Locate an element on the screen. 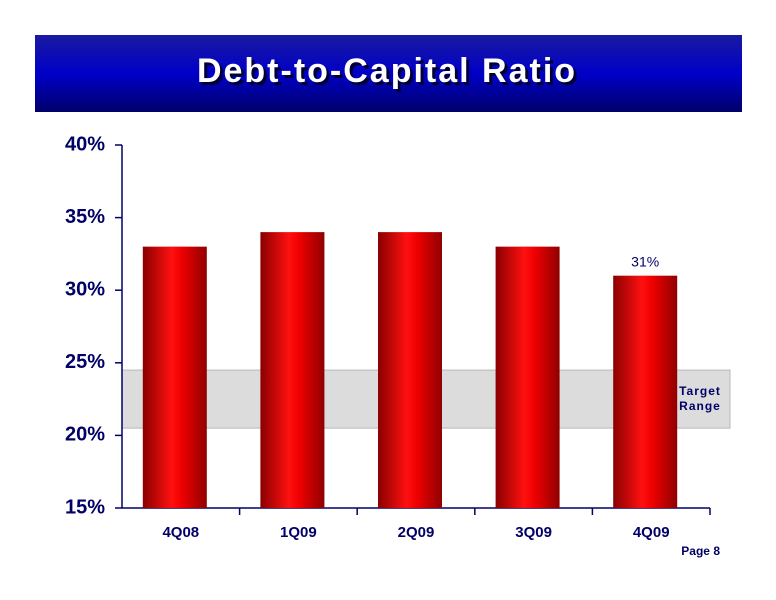 The width and height of the screenshot is (776, 600). x-tick-label: 4Q09 is located at coordinates (651, 532).